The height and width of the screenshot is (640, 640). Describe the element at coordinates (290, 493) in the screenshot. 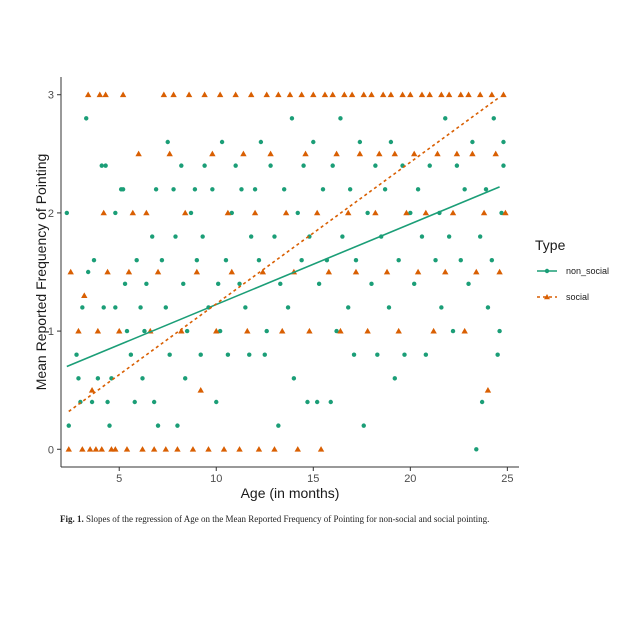

I see `x-axis-title: Age (in months)` at that location.